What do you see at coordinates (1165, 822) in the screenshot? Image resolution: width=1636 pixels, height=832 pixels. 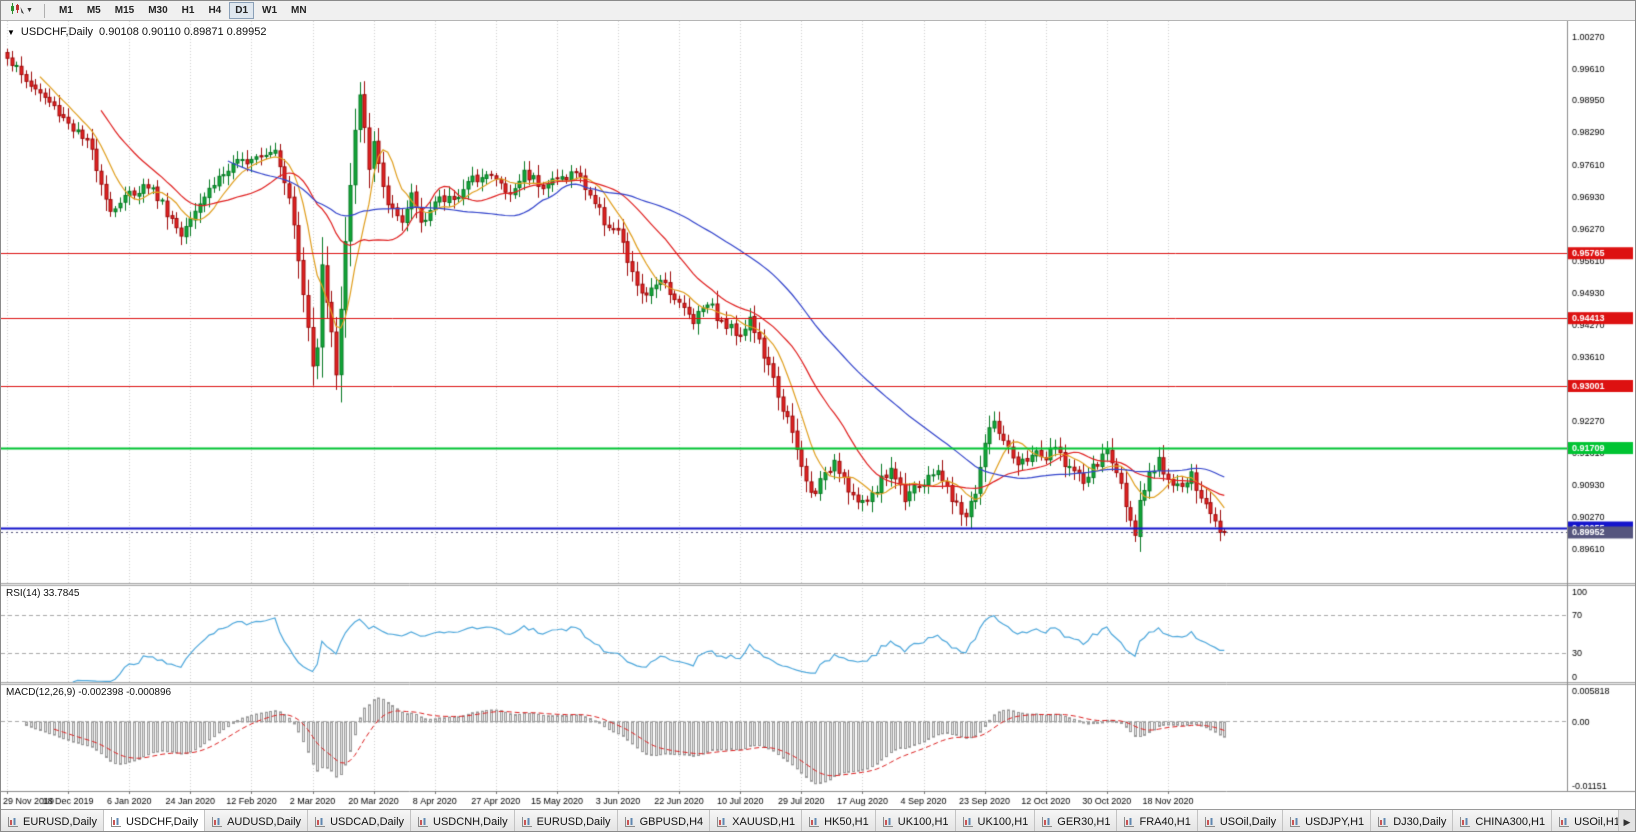 I see `chart-tab-label: FRA40,H1` at bounding box center [1165, 822].